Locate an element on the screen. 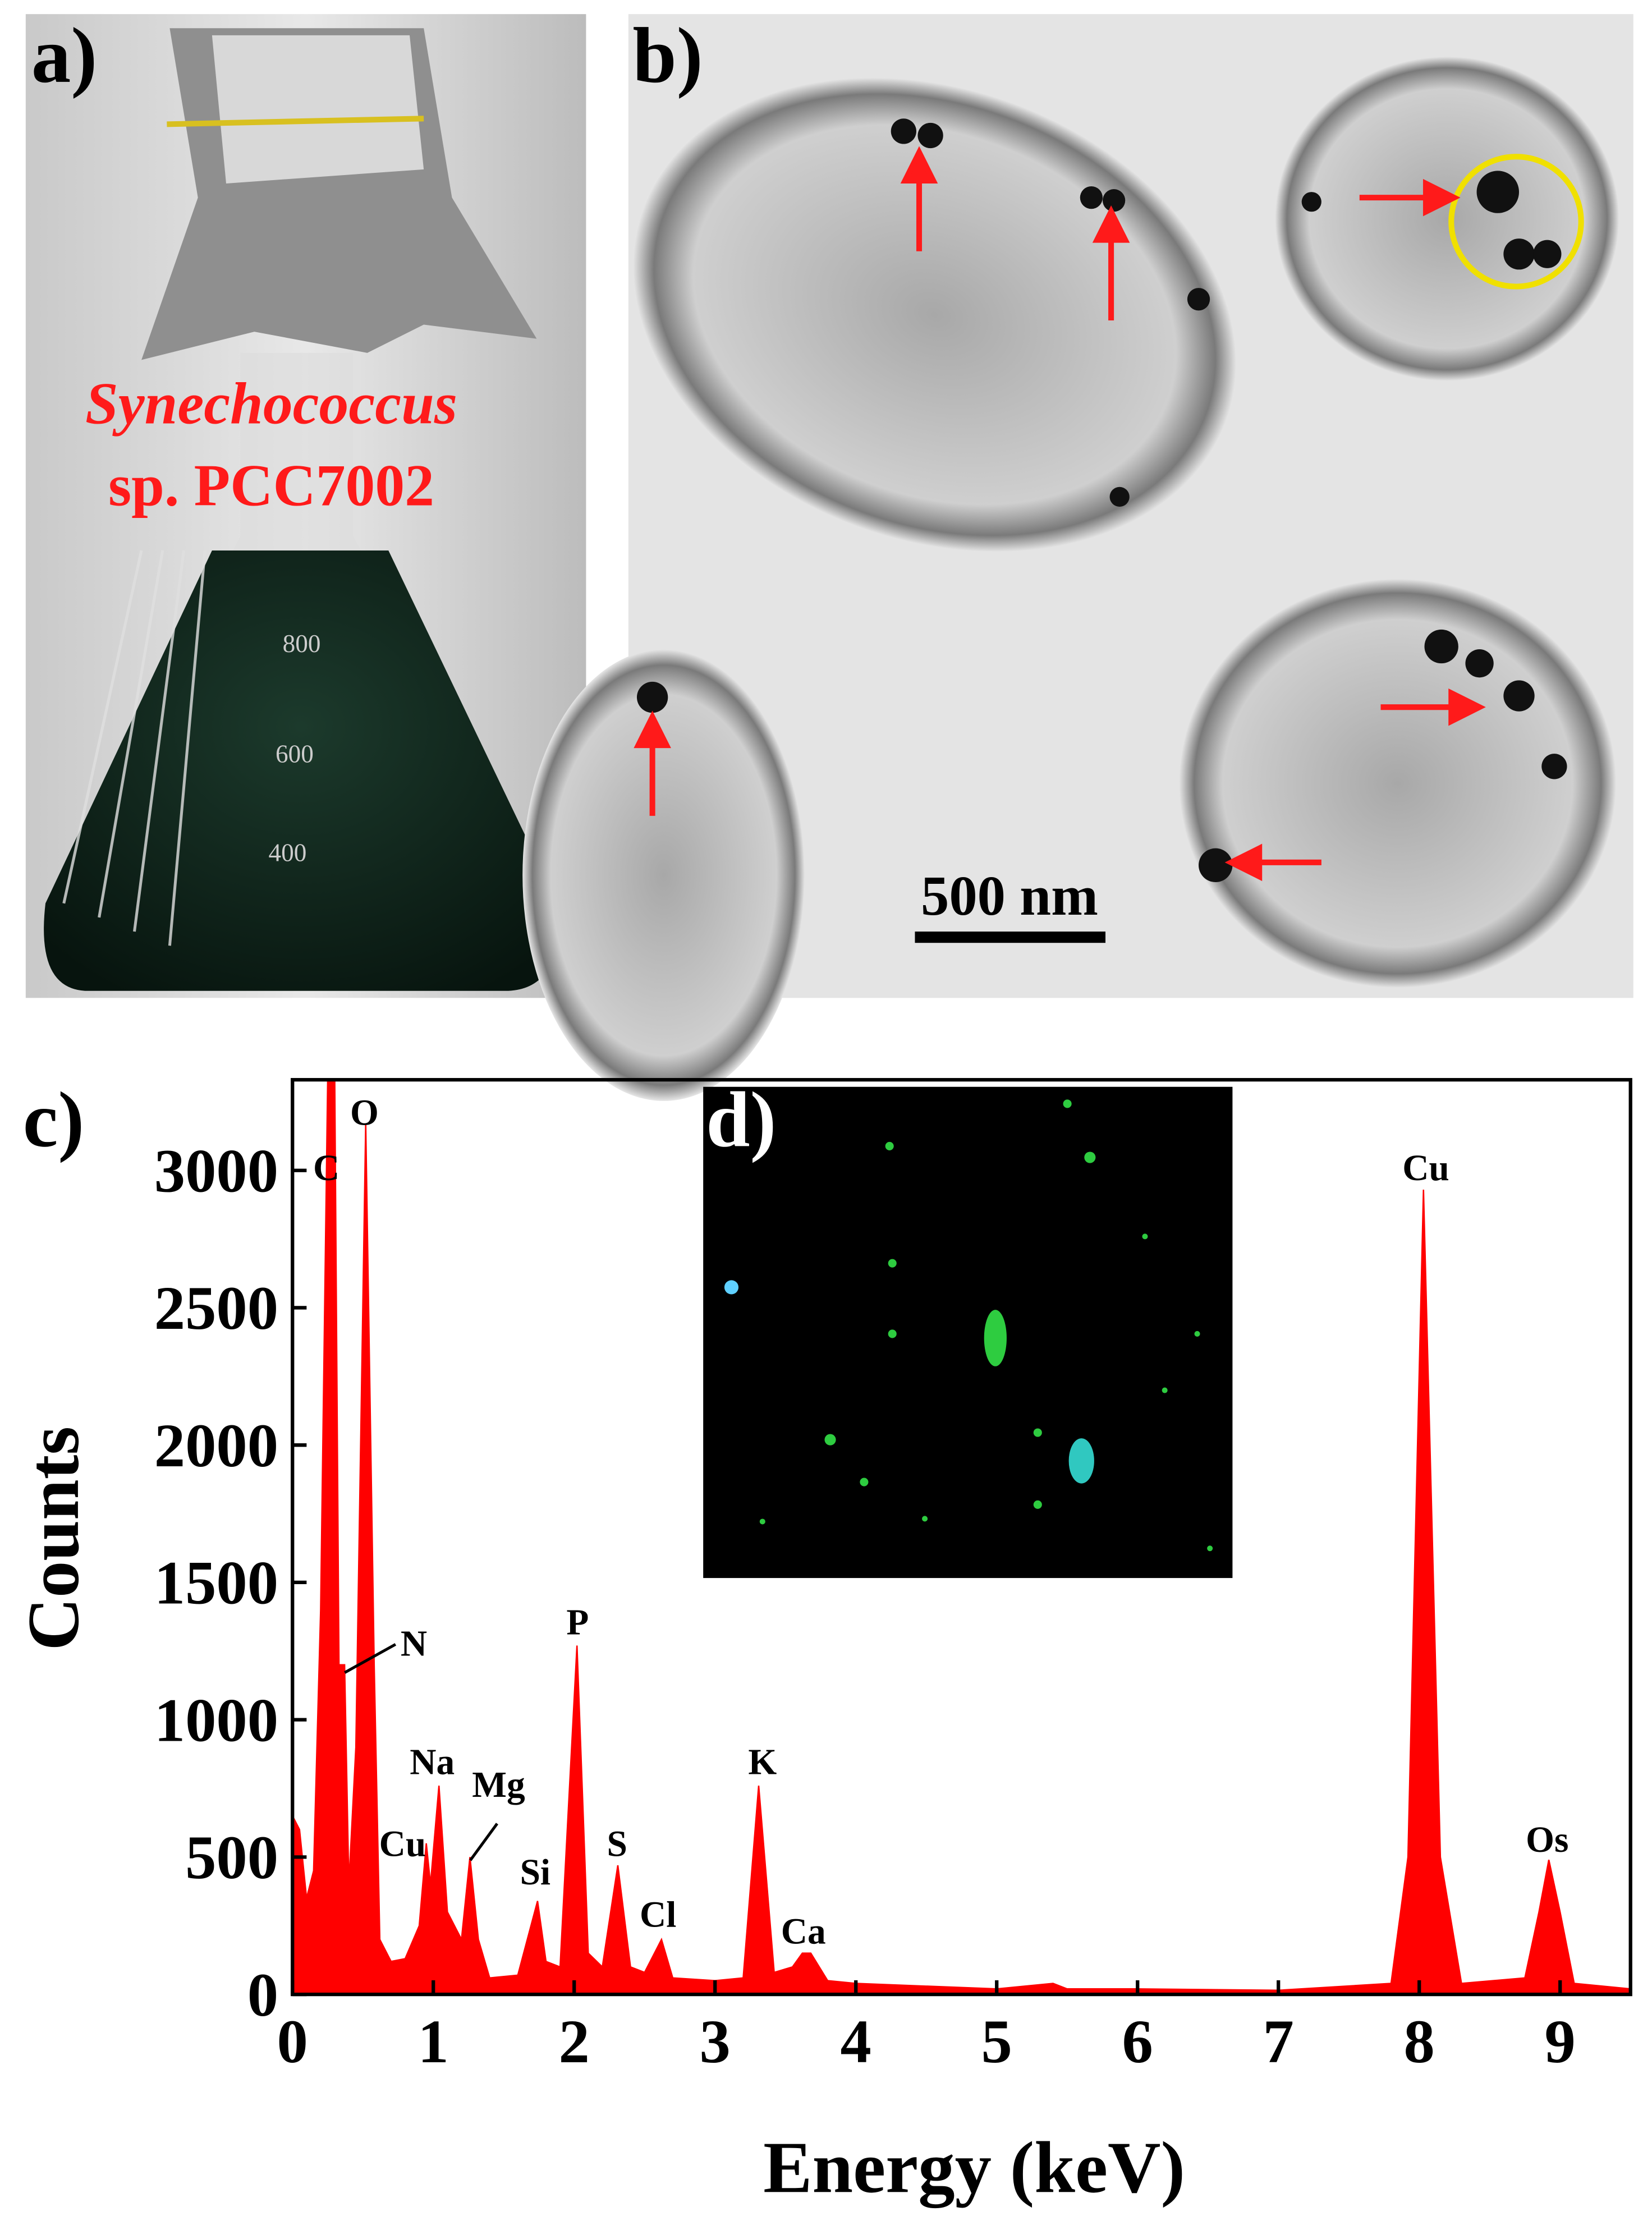  y-tick-label: 1000 is located at coordinates (216, 1720).